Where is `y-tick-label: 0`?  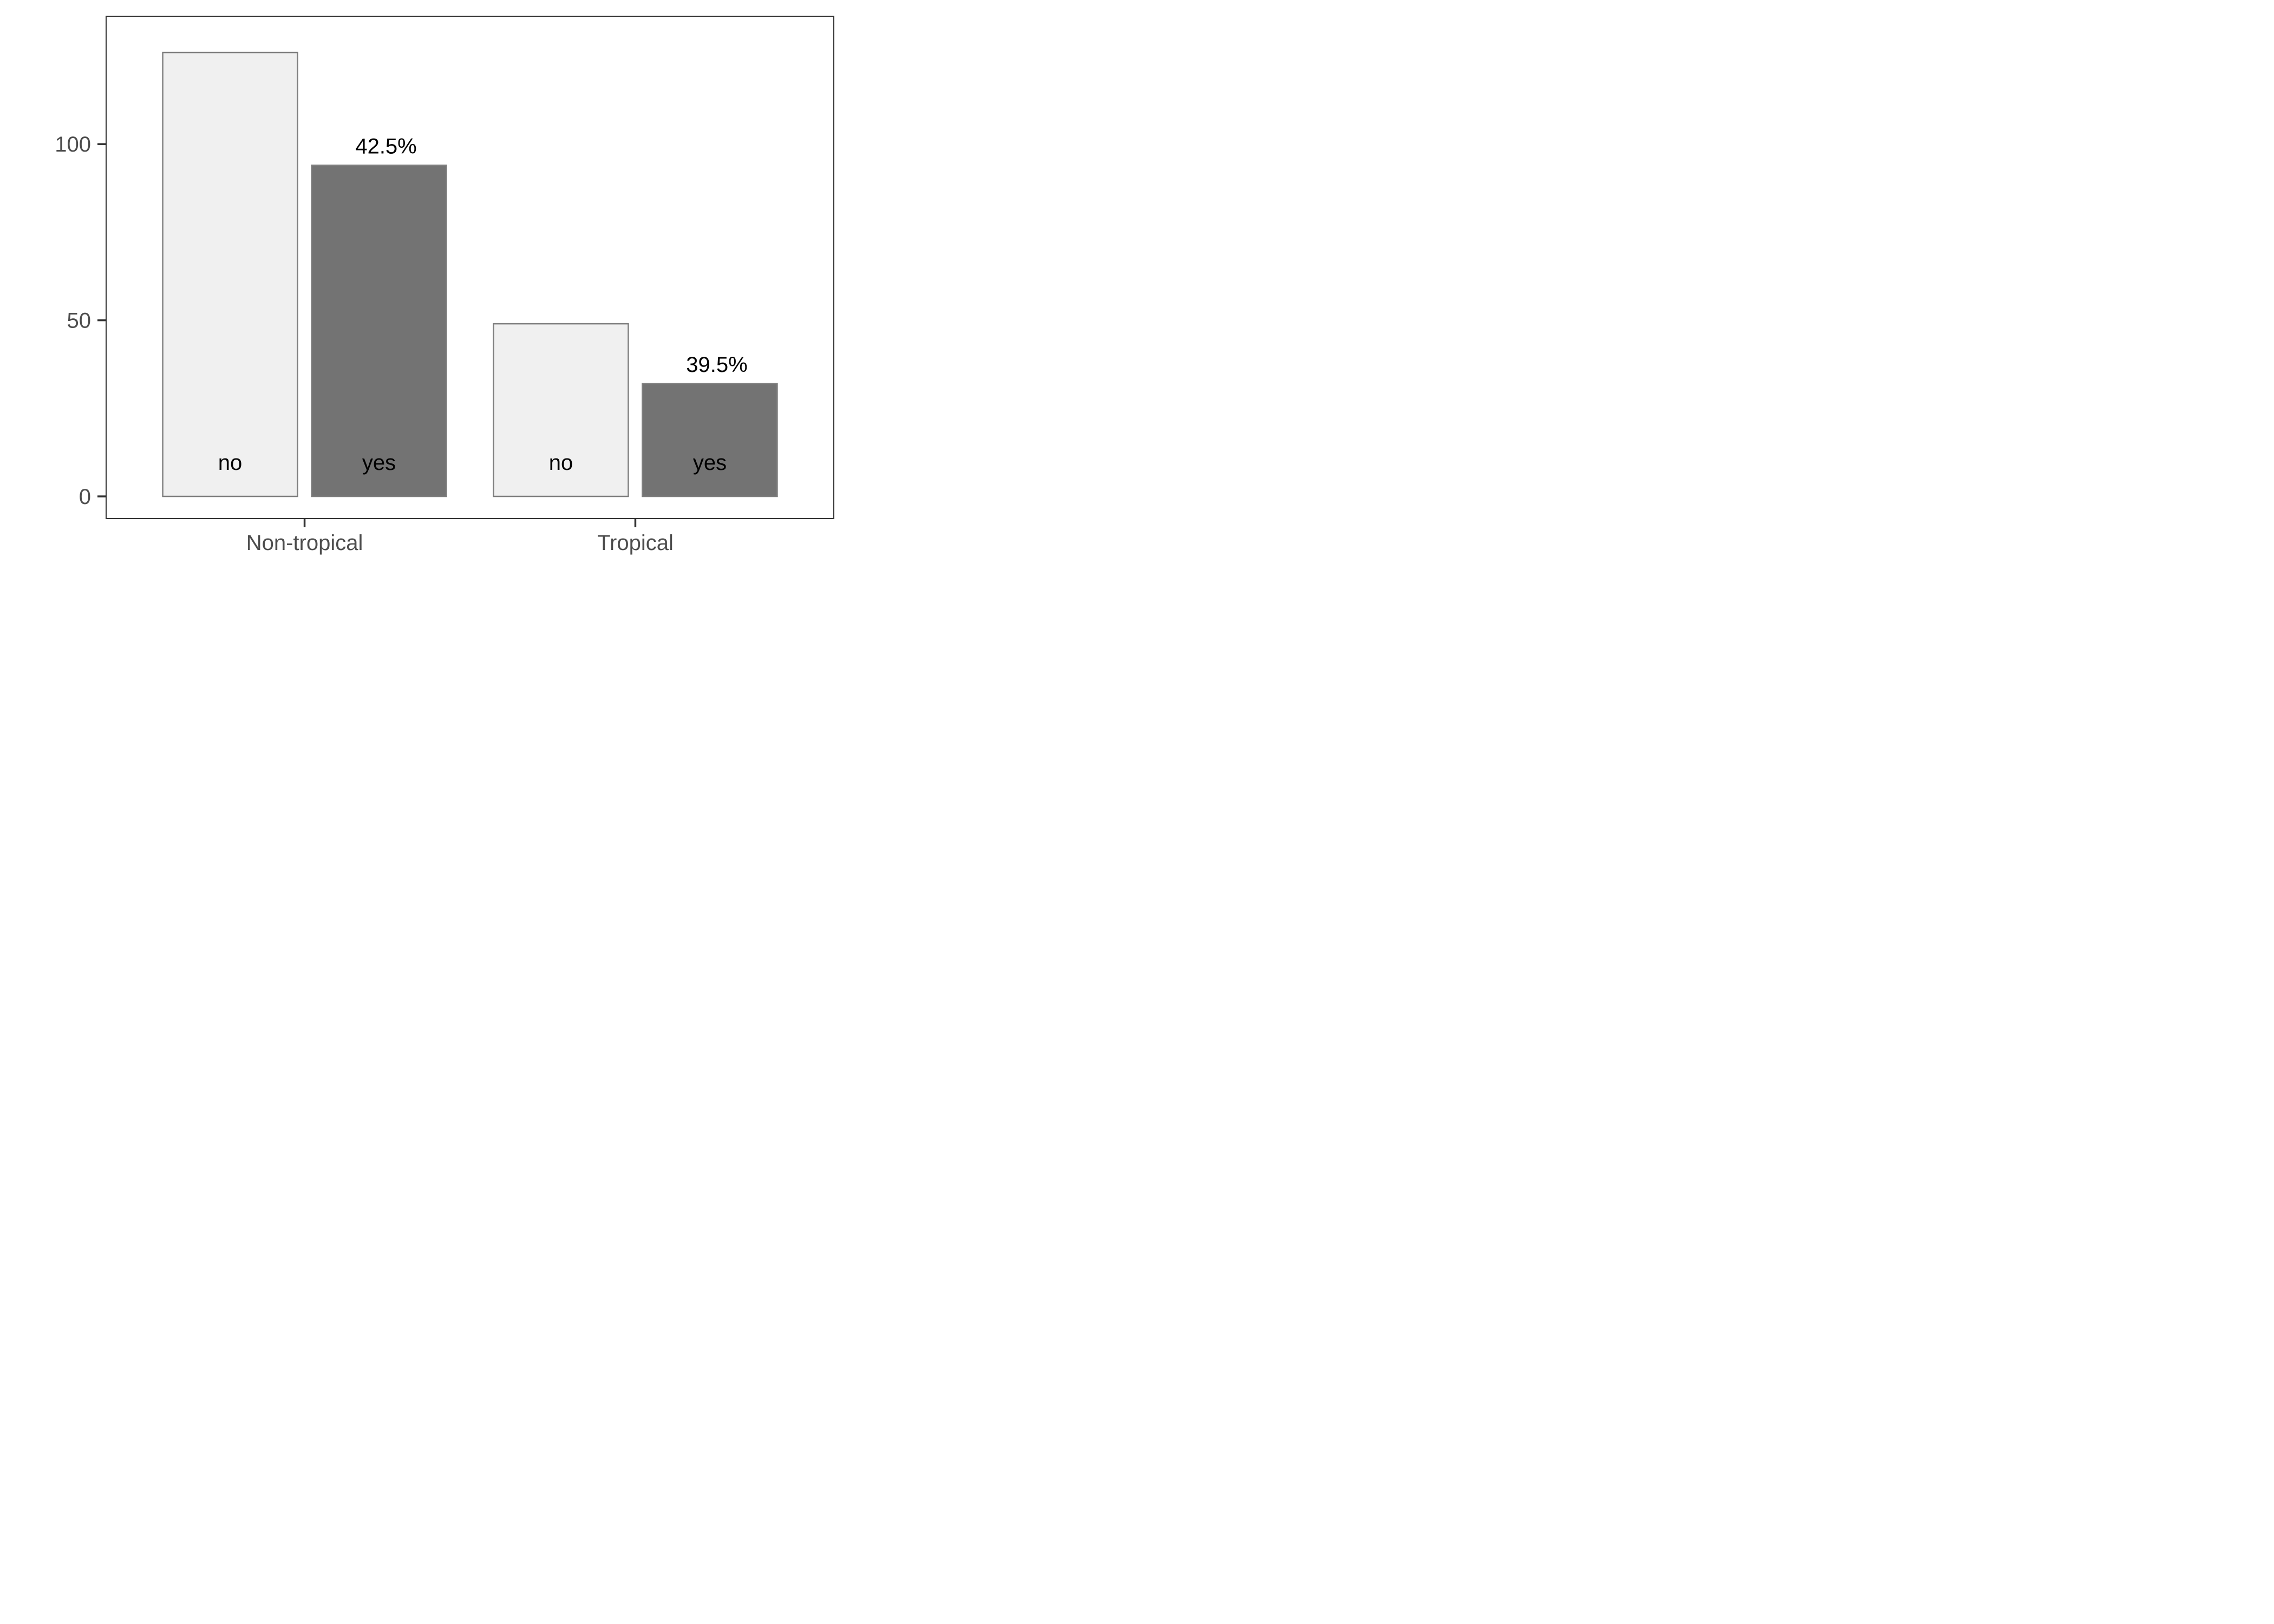 y-tick-label: 0 is located at coordinates (85, 497).